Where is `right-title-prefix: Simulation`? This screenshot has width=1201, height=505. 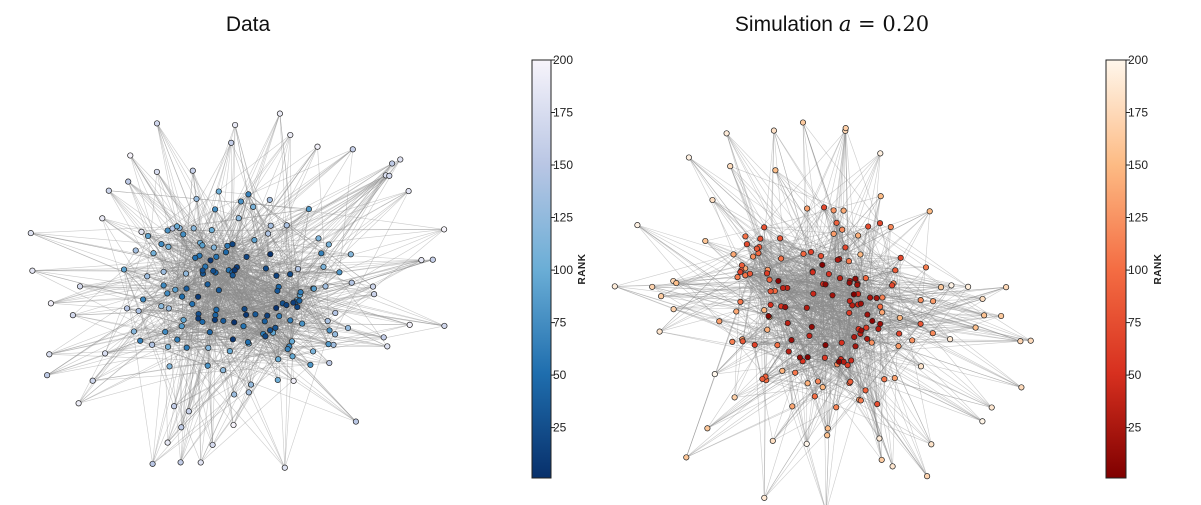
right-title-prefix: Simulation is located at coordinates (784, 24).